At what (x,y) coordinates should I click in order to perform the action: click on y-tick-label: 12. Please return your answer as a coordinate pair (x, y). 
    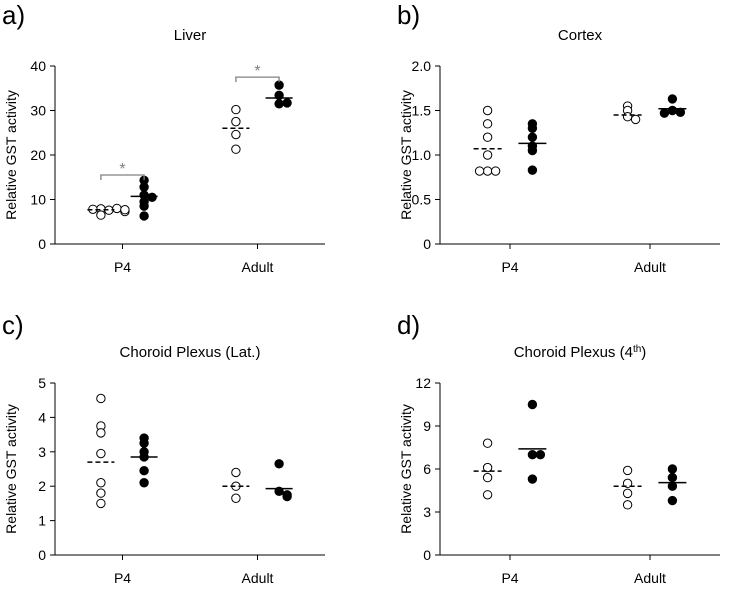
    Looking at the image, I should click on (423, 383).